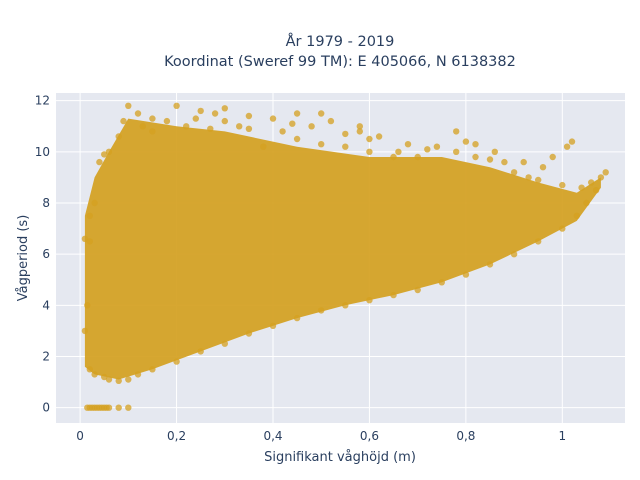 This screenshot has height=480, width=640. Describe the element at coordinates (42, 152) in the screenshot. I see `y-tick-label: 10` at that location.